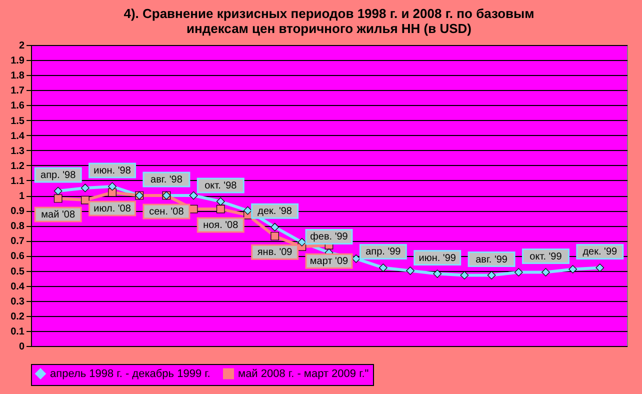 This screenshot has height=394, width=642. I want to click on y-tick-label: 0.9, so click(17, 212).